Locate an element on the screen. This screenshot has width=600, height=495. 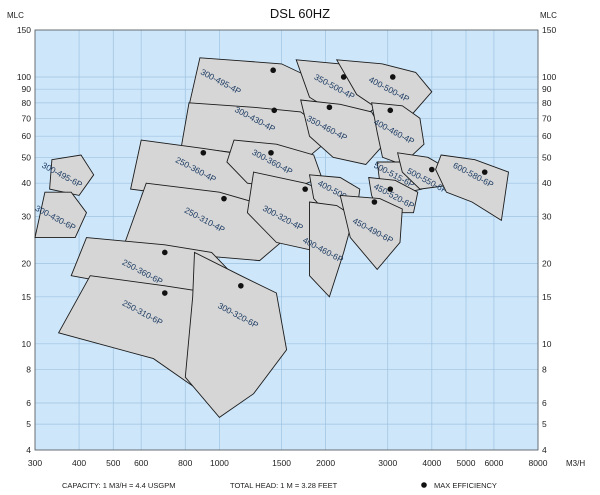
y-tick-label-right: 90 is located at coordinates (547, 89).